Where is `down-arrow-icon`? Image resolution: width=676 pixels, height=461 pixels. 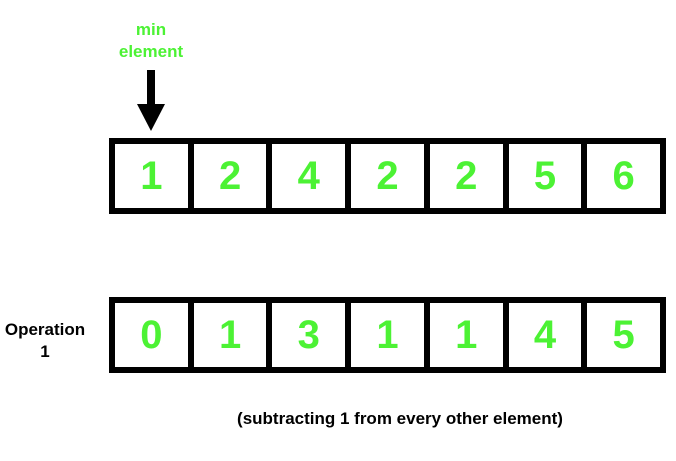
down-arrow-icon is located at coordinates (151, 100).